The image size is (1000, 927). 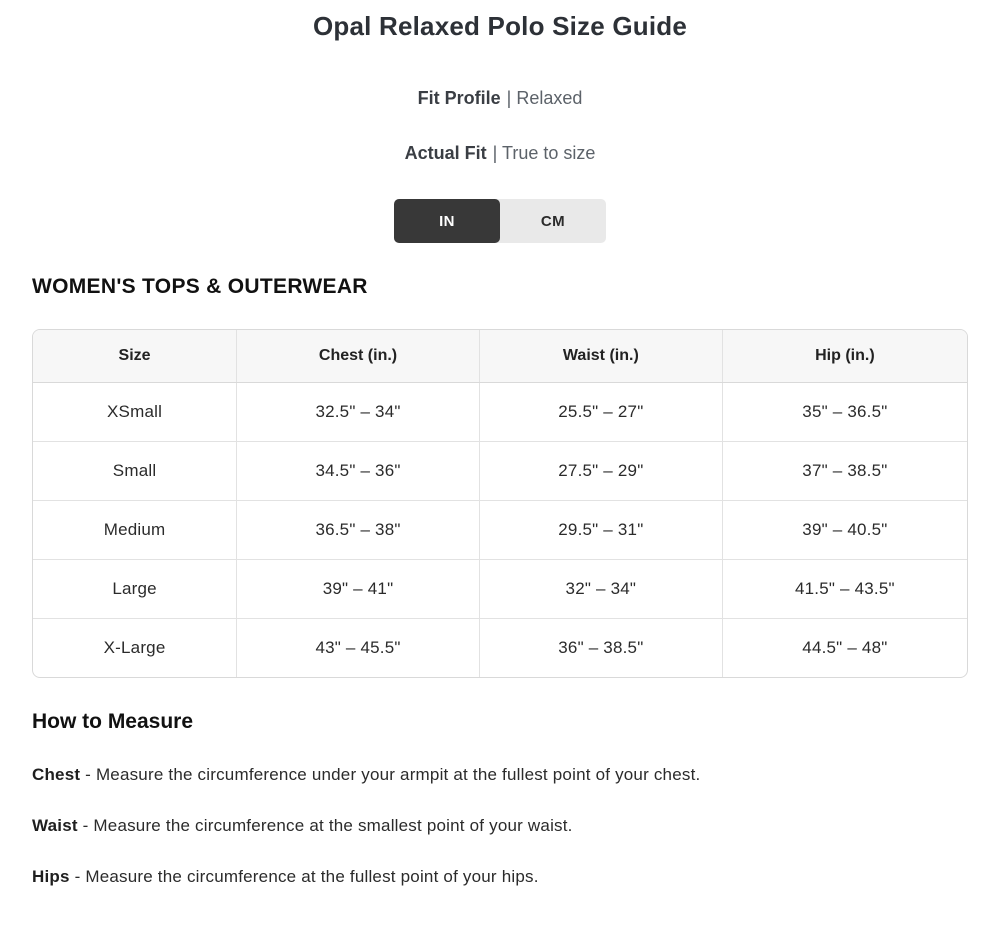 What do you see at coordinates (600, 411) in the screenshot?
I see `waist-cell: 25.5" – 27"` at bounding box center [600, 411].